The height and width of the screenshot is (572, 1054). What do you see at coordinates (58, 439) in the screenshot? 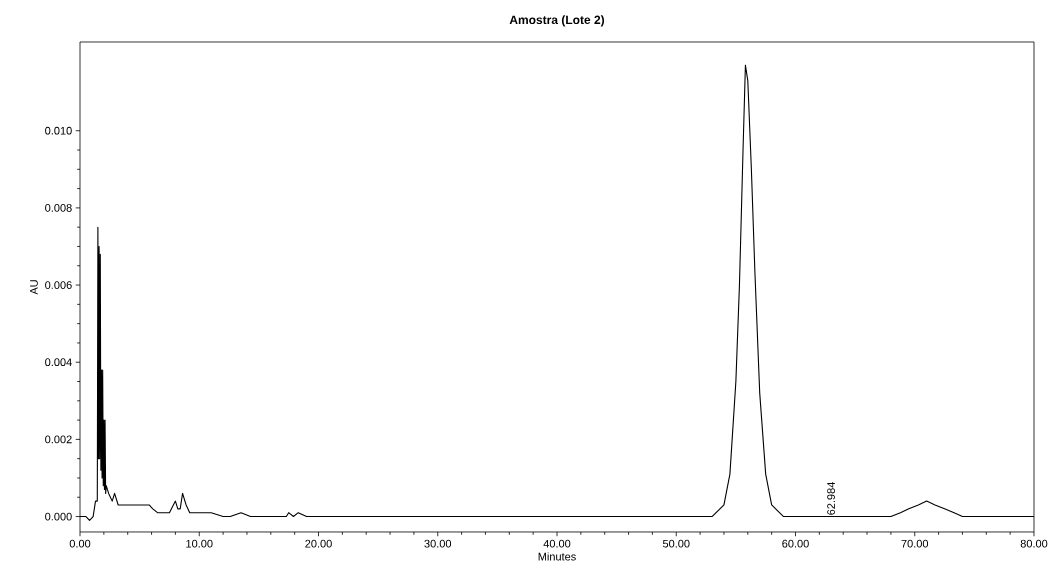
I see `y-tick-label: 0.002` at bounding box center [58, 439].